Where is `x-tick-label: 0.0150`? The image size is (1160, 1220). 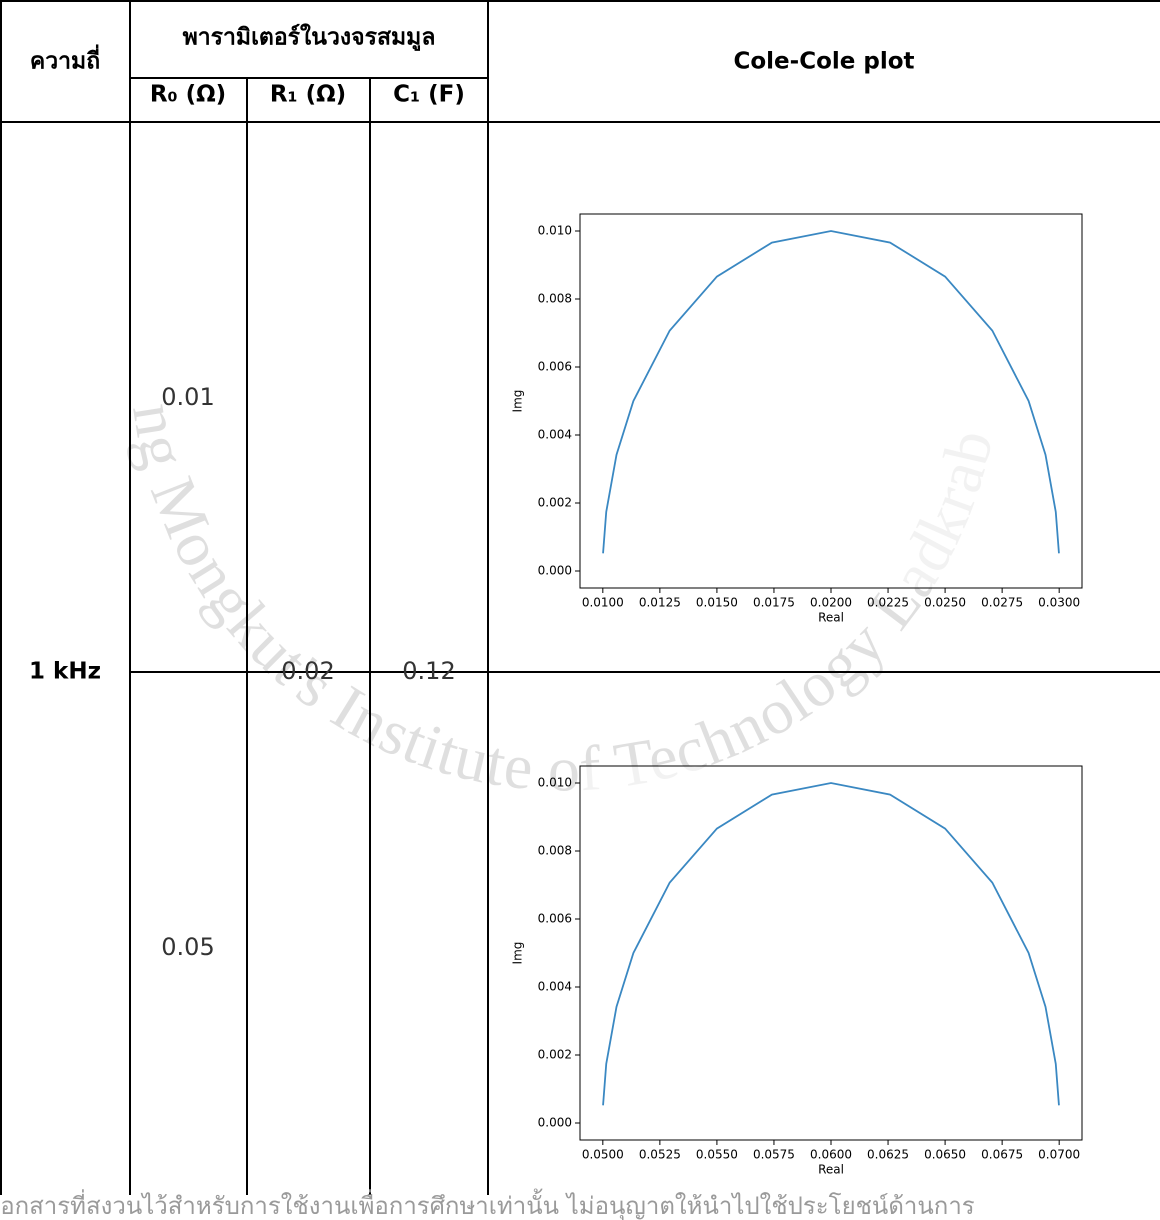
x-tick-label: 0.0150 is located at coordinates (717, 603).